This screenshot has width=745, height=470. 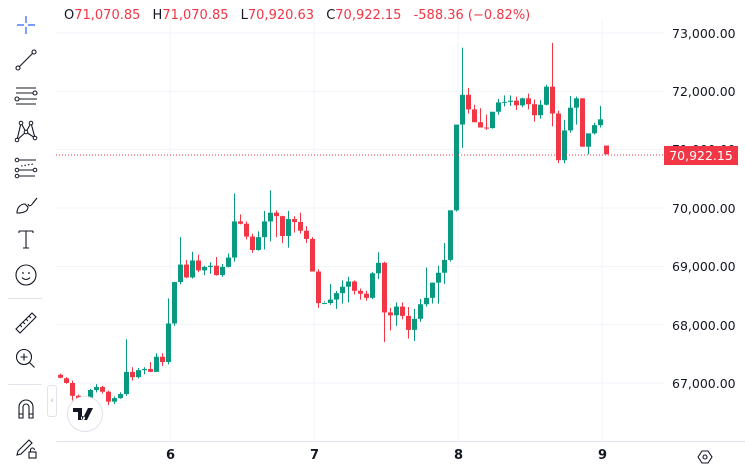 I want to click on zoom-tool, so click(x=26, y=359).